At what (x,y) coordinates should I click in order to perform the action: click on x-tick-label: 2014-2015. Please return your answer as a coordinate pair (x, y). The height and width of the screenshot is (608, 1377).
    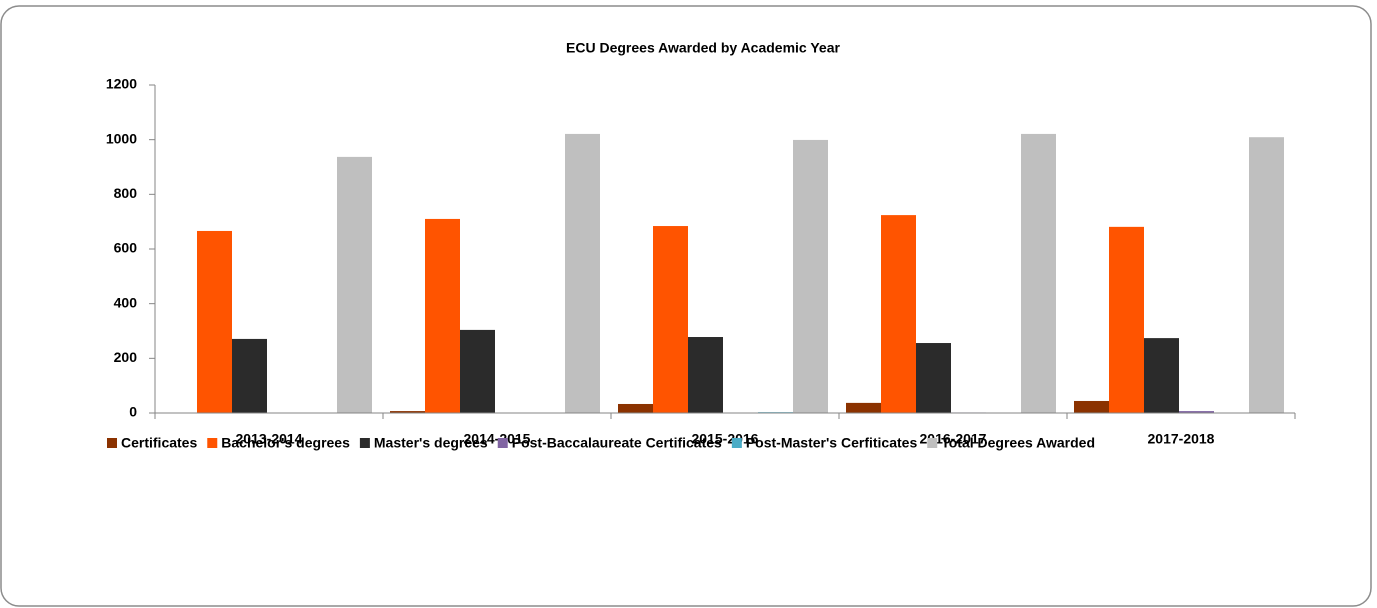
    Looking at the image, I should click on (497, 439).